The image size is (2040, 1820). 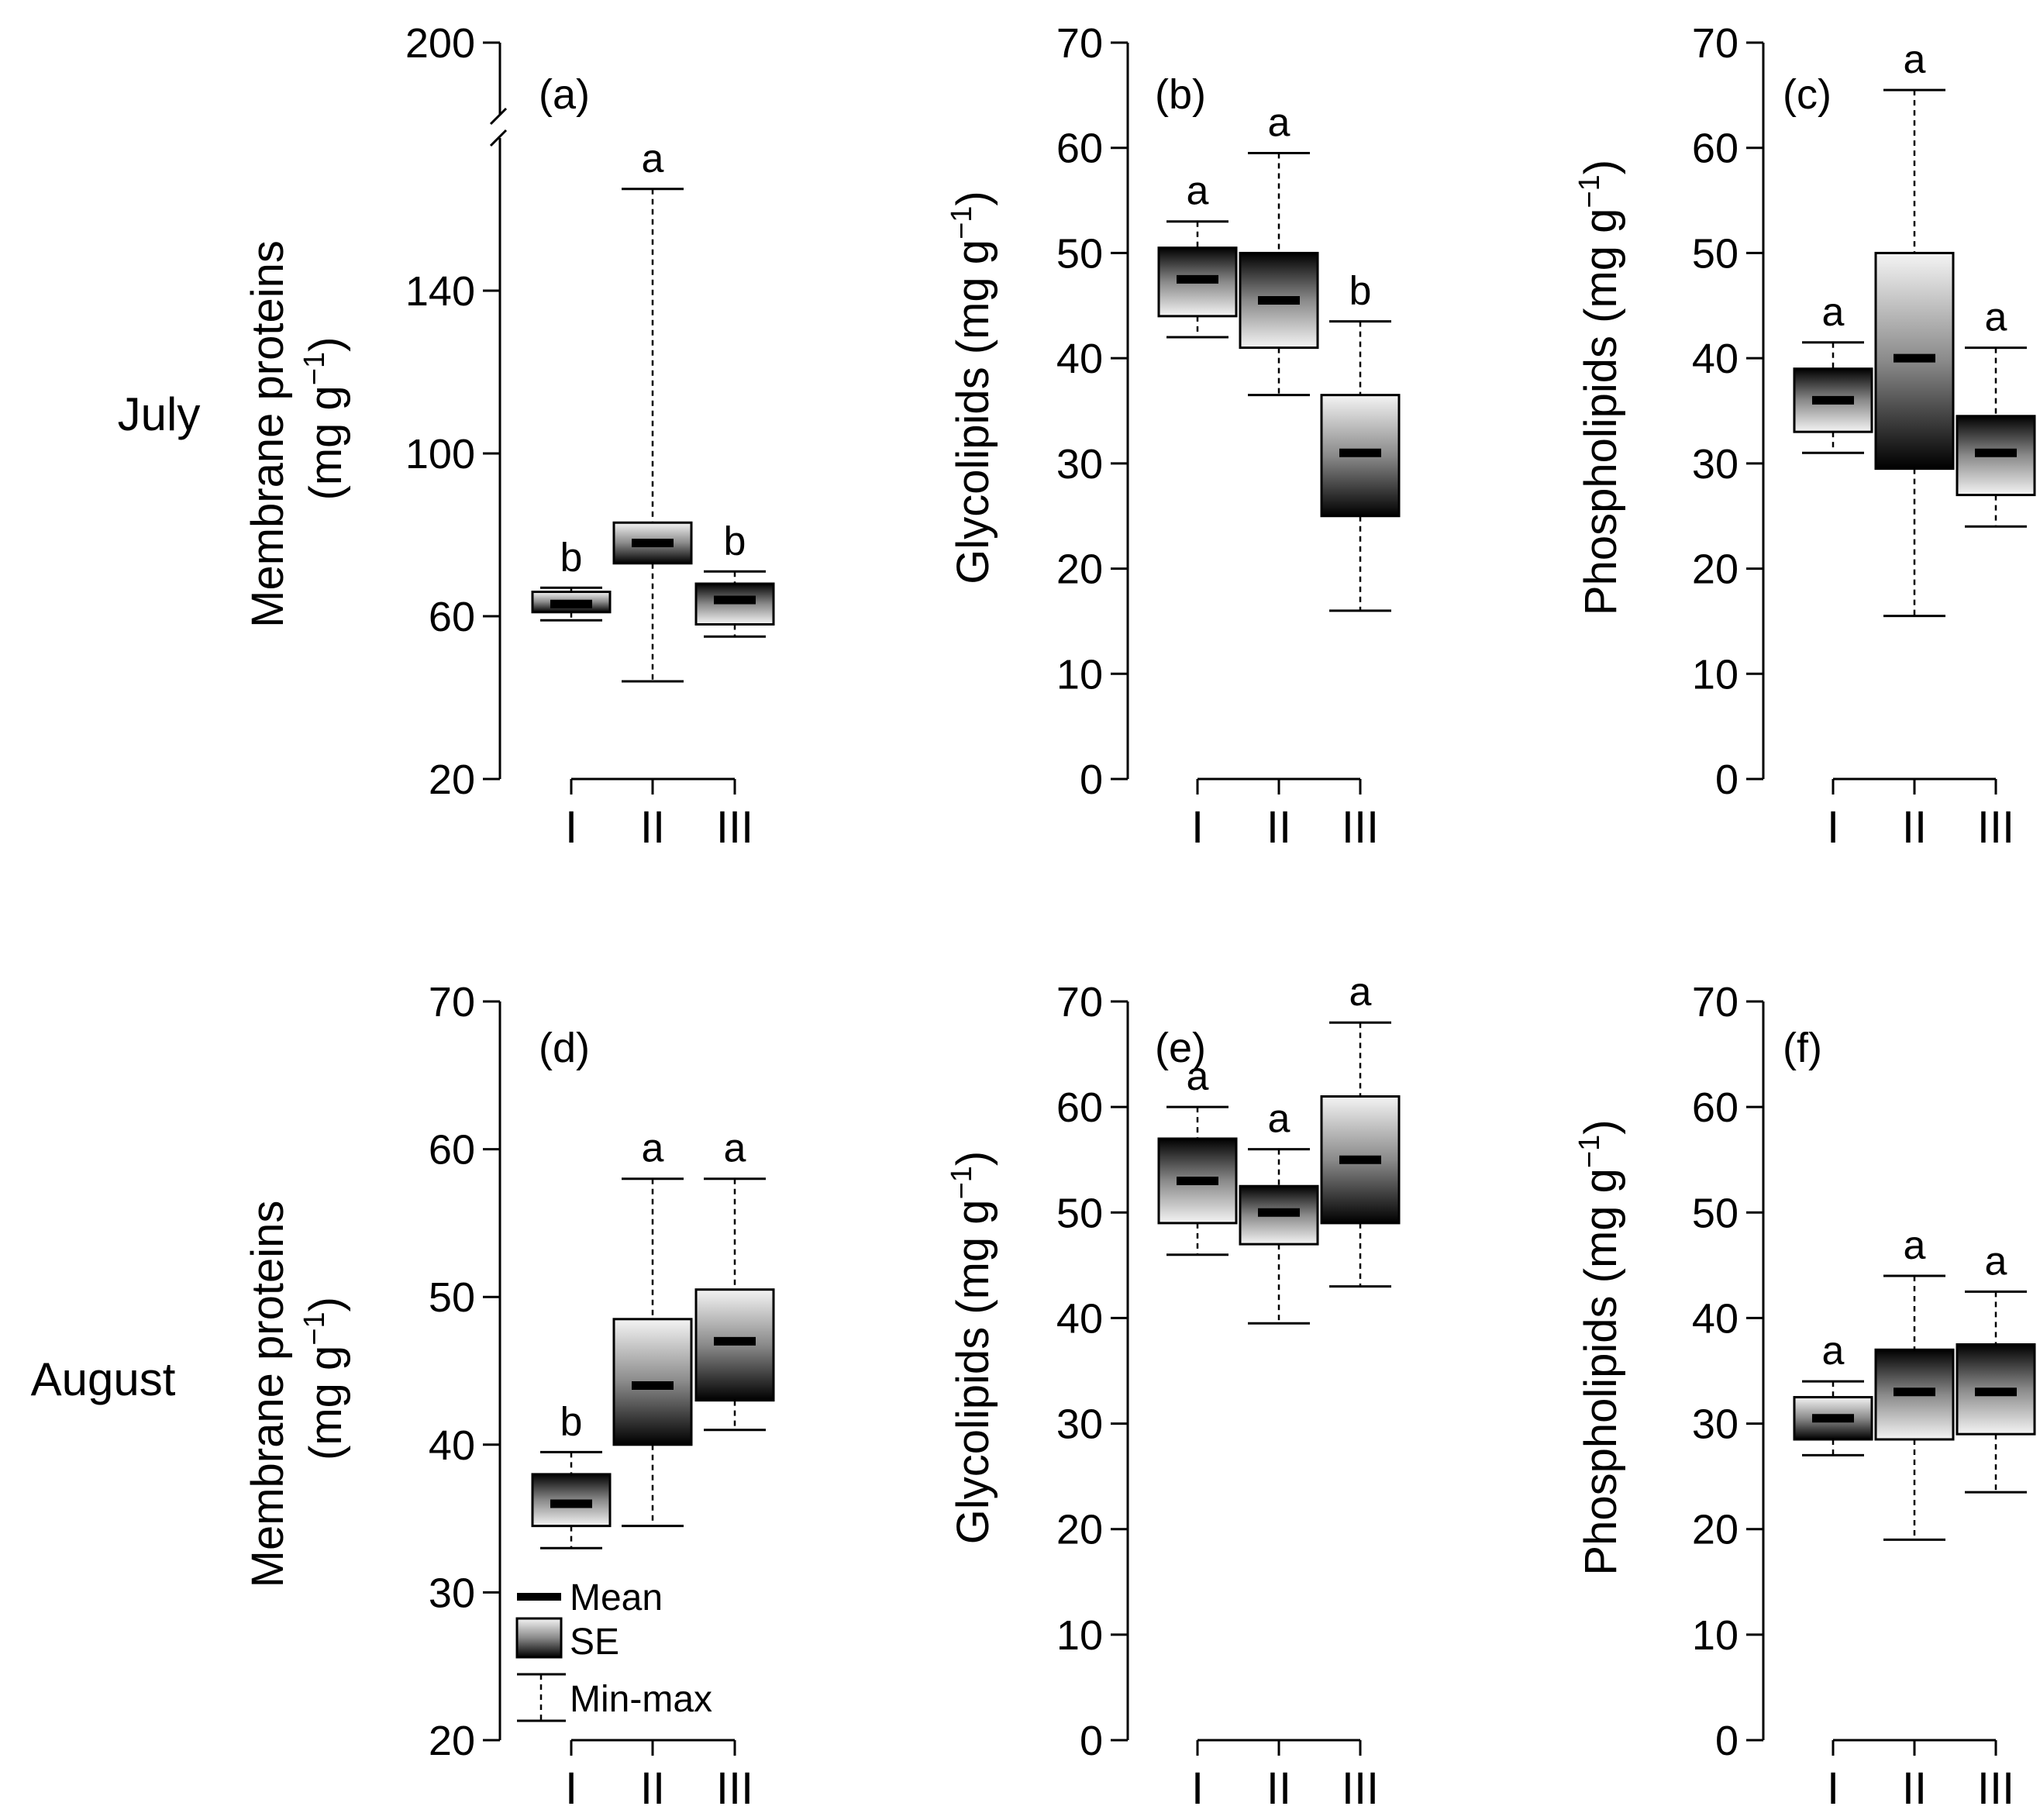 What do you see at coordinates (160, 414) in the screenshot?
I see `row-label-july: July` at bounding box center [160, 414].